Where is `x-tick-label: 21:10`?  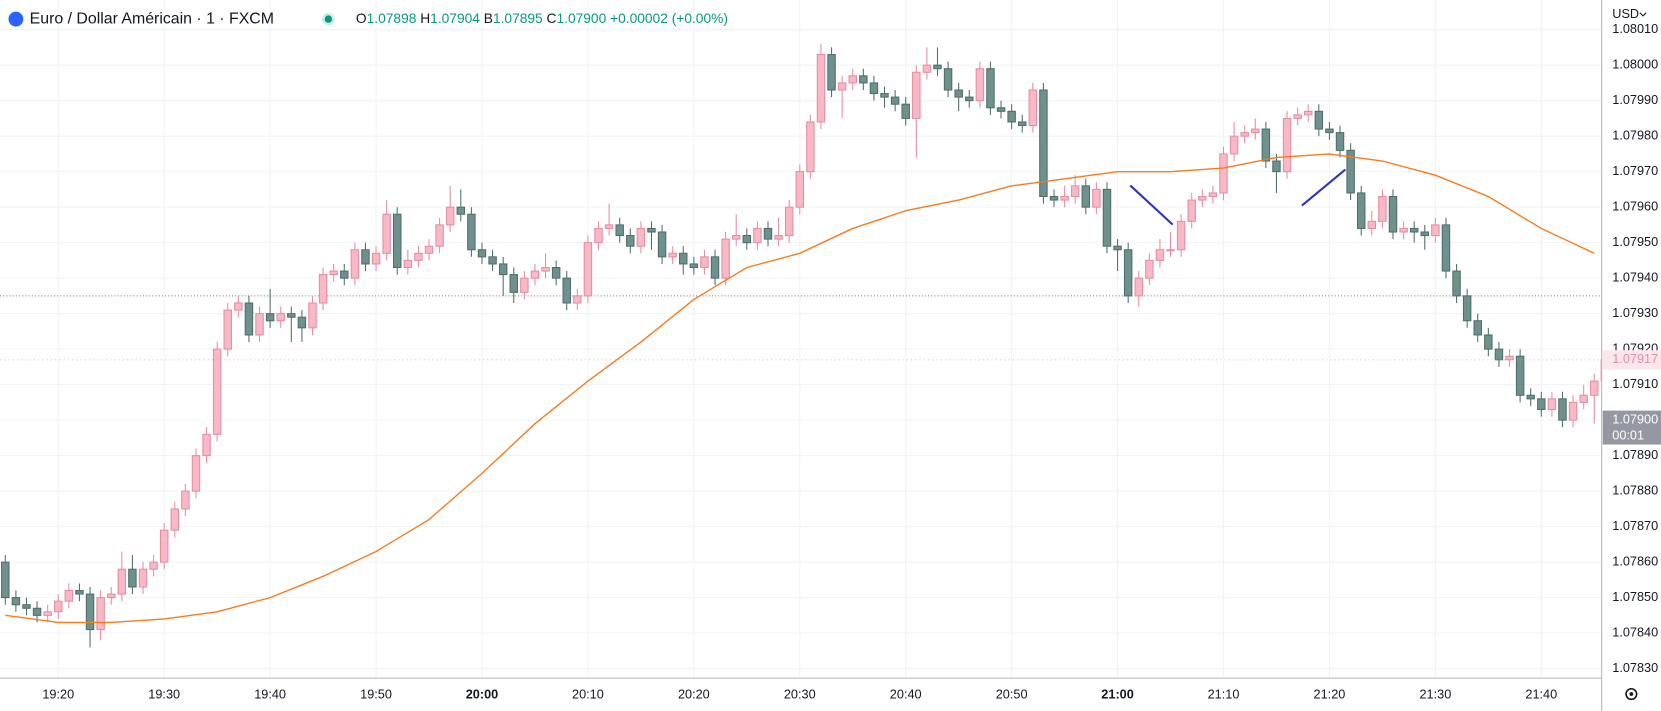 x-tick-label: 21:10 is located at coordinates (1224, 693).